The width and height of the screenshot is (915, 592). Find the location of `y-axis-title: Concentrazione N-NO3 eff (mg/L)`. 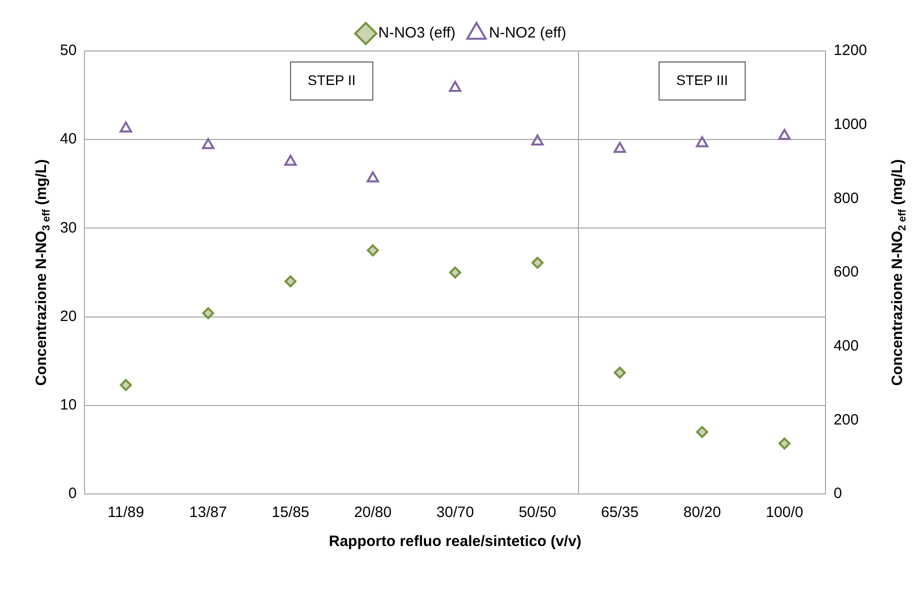

y-axis-title: Concentrazione N-NO3 eff (mg/L) is located at coordinates (42, 272).